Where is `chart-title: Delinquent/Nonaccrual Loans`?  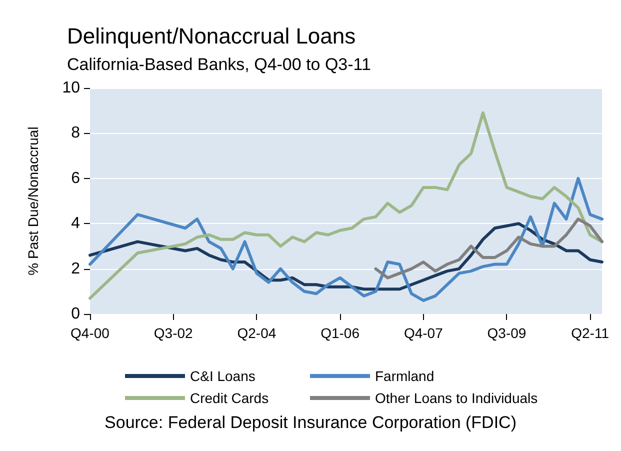 chart-title: Delinquent/Nonaccrual Loans is located at coordinates (211, 36).